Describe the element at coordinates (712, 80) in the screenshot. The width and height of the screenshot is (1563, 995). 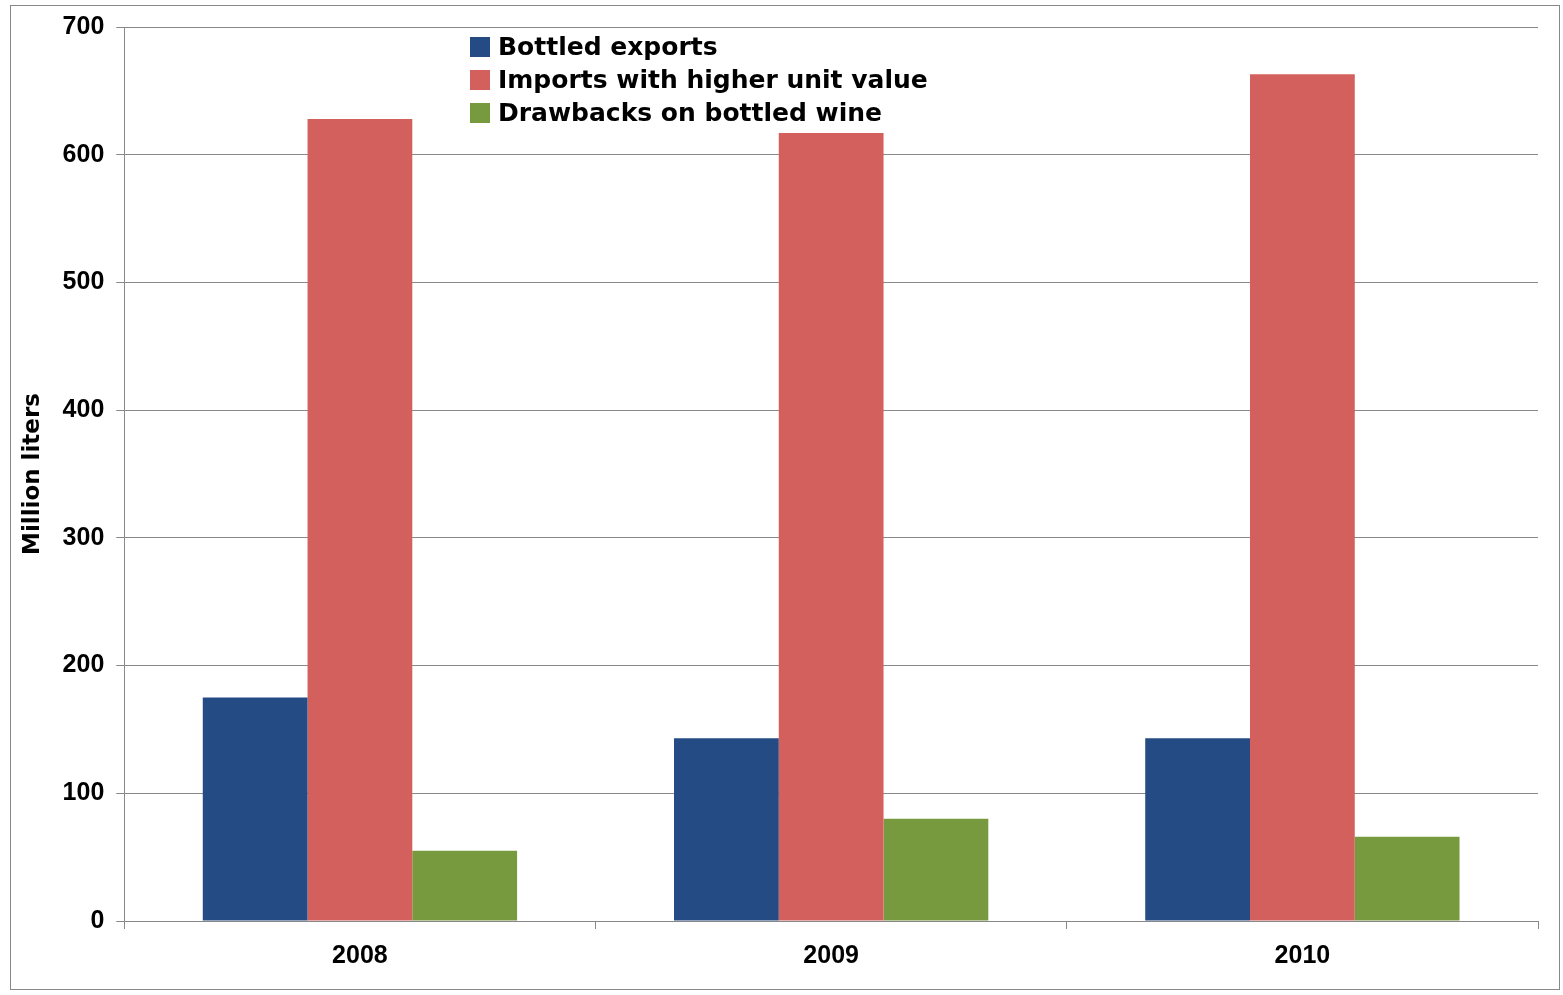
I see `legend-label: Imports with higher unit value` at that location.